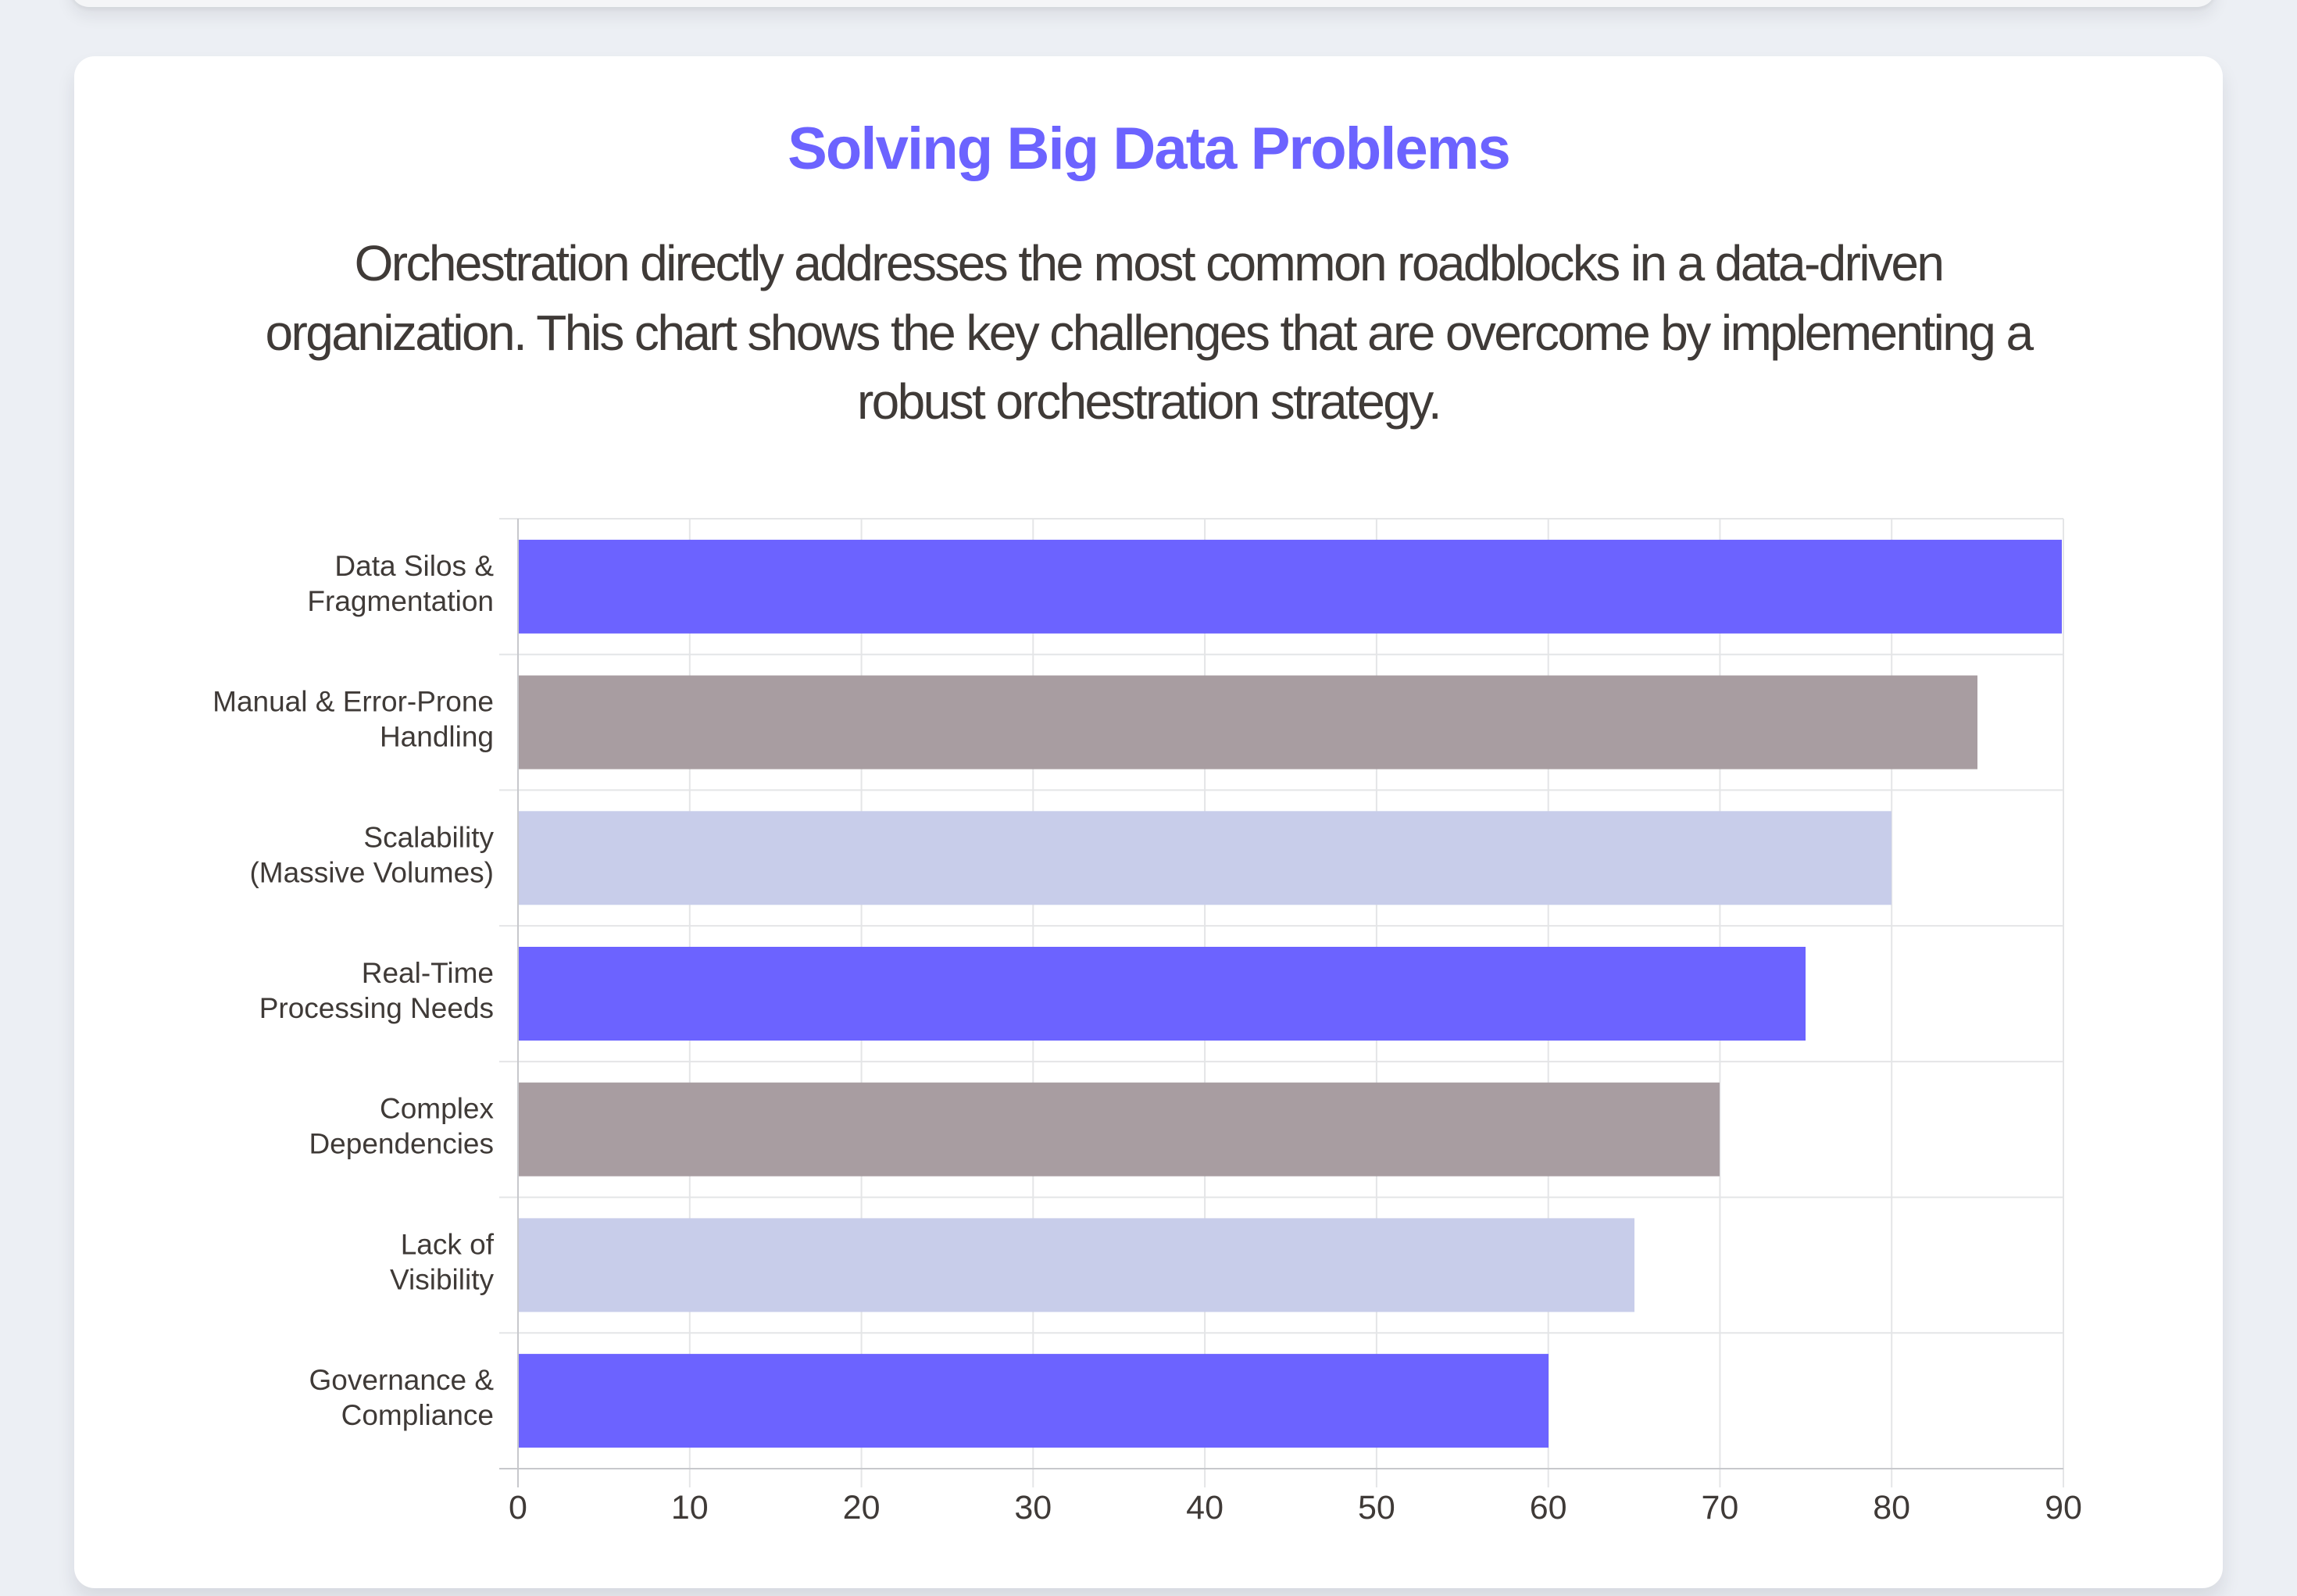 Image resolution: width=2297 pixels, height=1596 pixels. What do you see at coordinates (1205, 1507) in the screenshot?
I see `svg-text: 40` at bounding box center [1205, 1507].